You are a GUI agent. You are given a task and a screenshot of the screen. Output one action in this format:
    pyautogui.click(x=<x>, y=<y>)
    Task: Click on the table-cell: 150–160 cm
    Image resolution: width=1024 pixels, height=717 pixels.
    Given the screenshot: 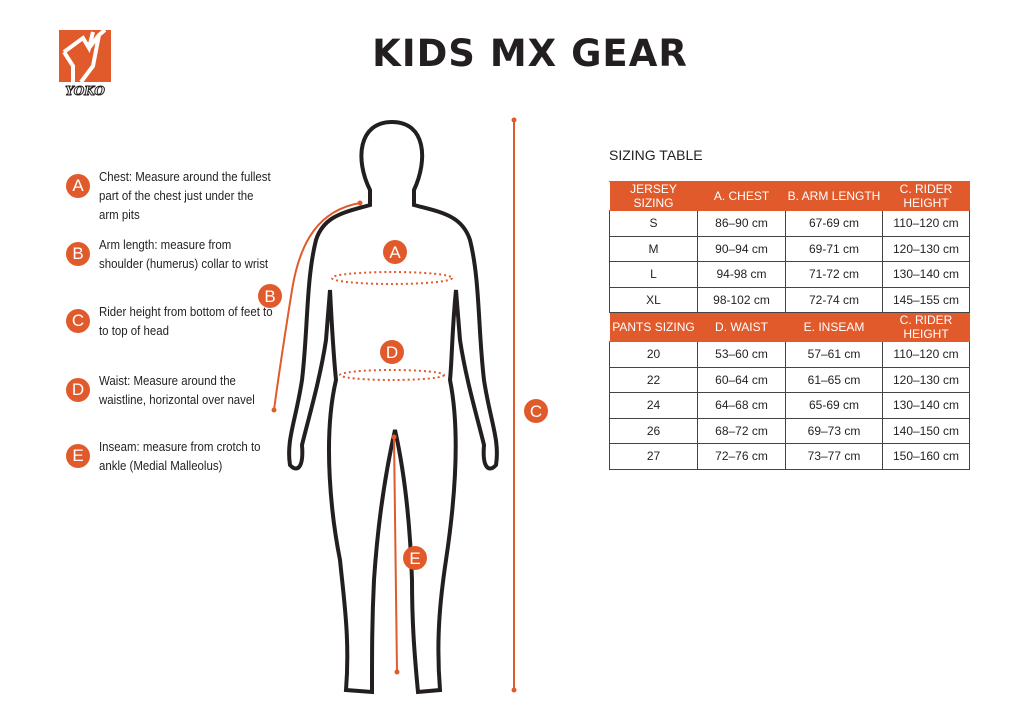 What is the action you would take?
    pyautogui.click(x=926, y=456)
    